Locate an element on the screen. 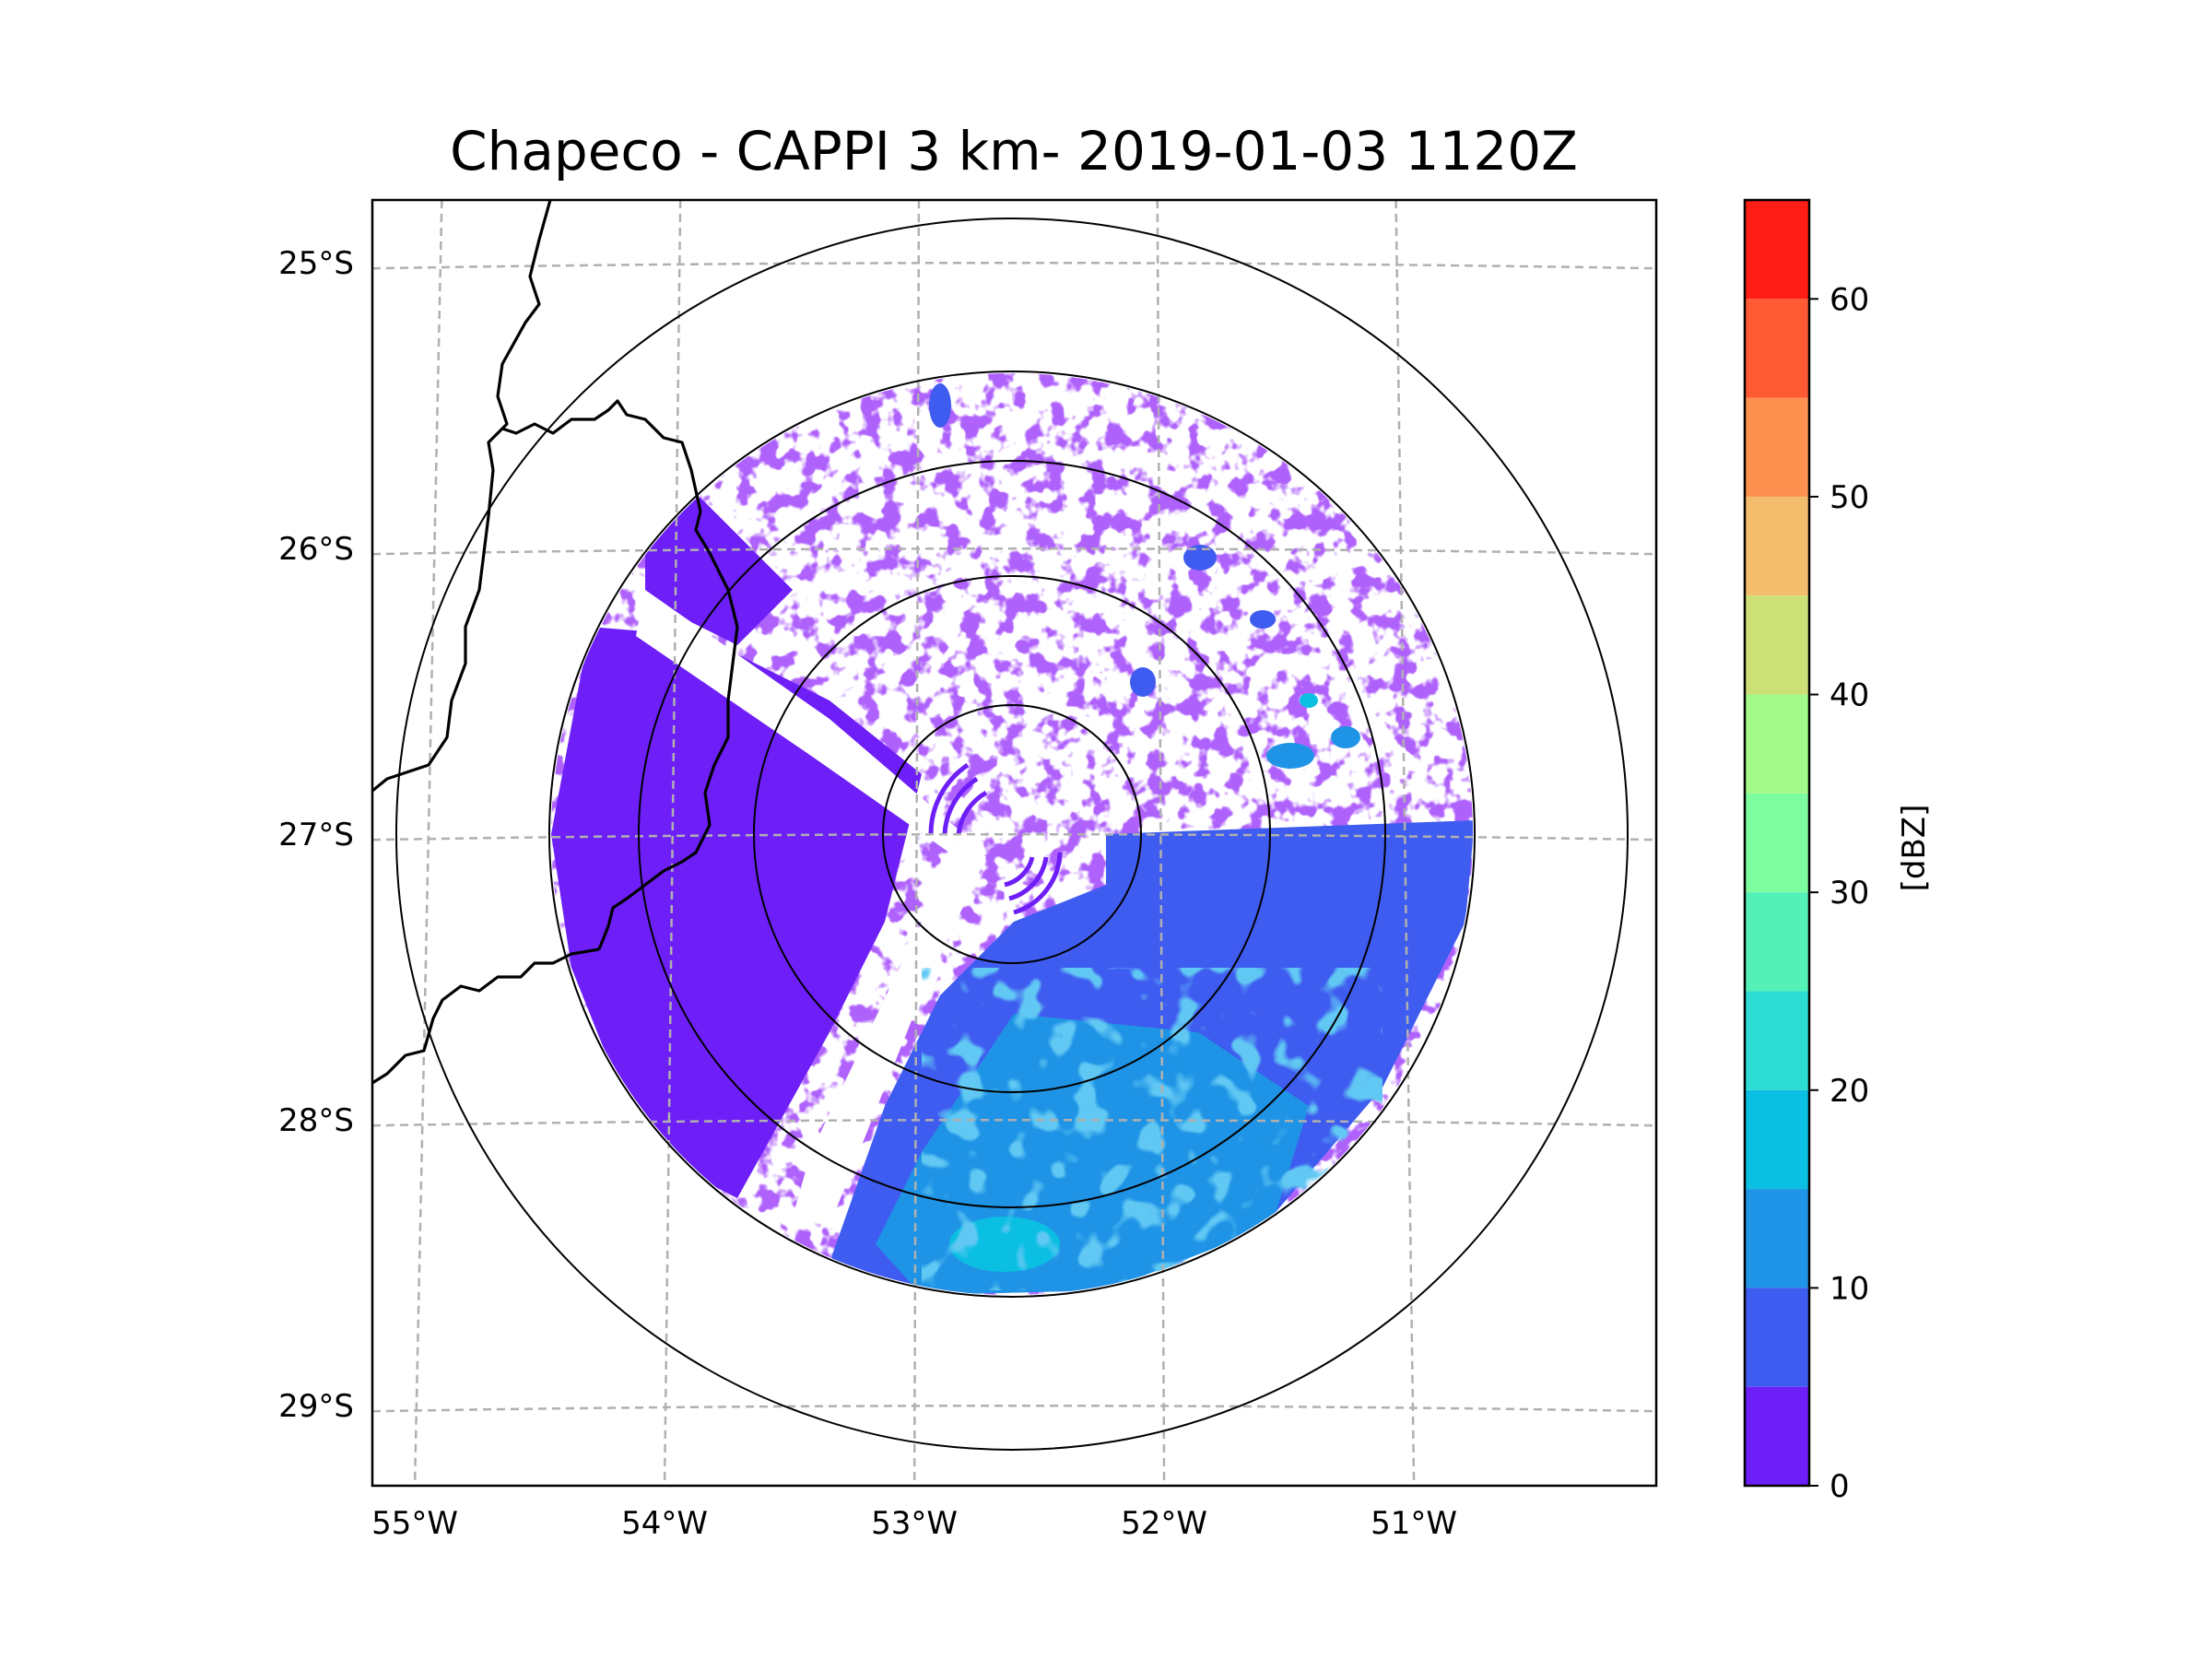 This screenshot has width=2212, height=1659. x-tick-label: 53°W is located at coordinates (914, 1523).